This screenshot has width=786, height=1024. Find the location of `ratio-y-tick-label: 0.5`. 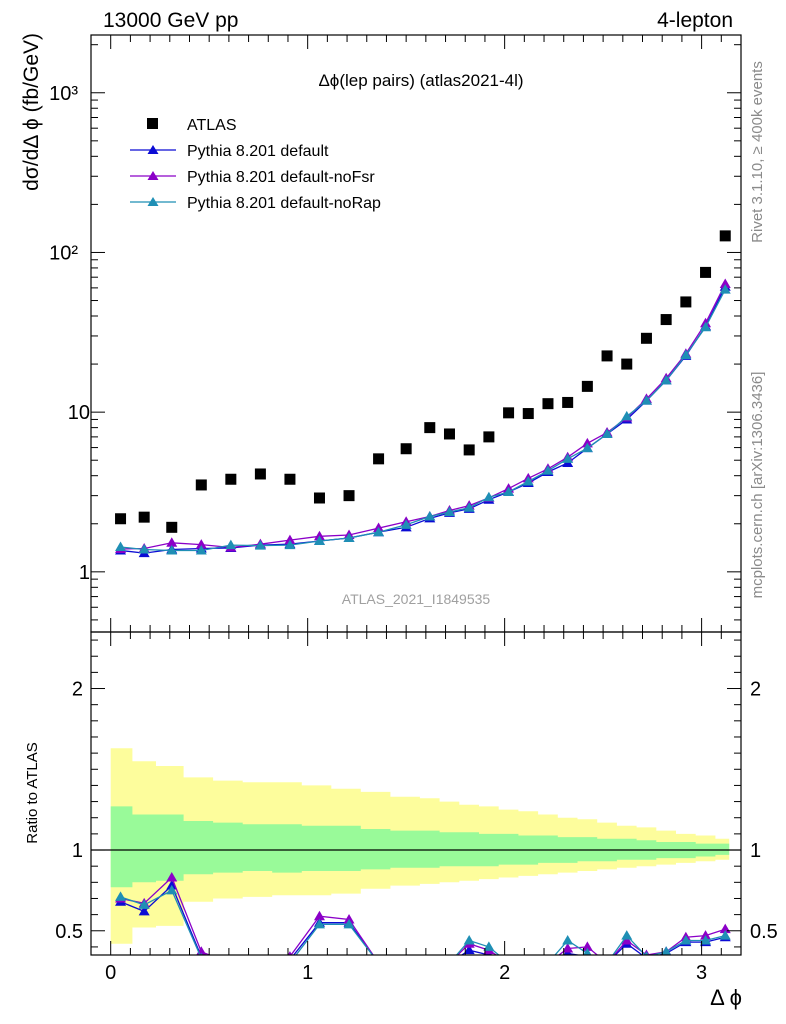

ratio-y-tick-label: 0.5 is located at coordinates (69, 932).